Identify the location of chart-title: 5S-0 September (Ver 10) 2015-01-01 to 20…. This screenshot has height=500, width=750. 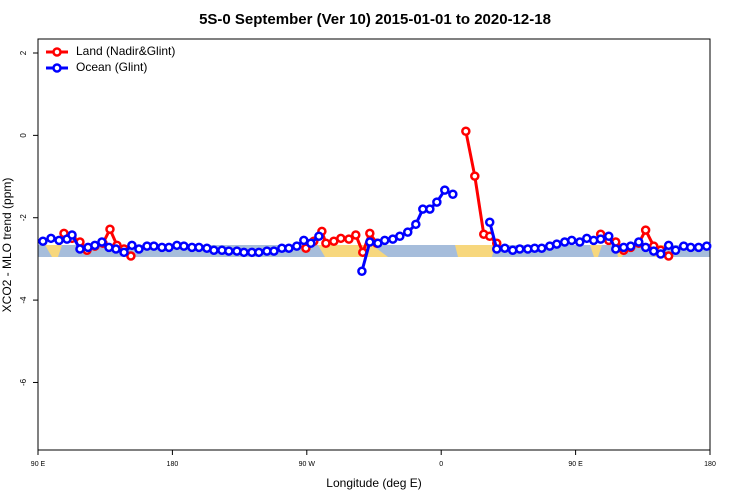
(375, 19).